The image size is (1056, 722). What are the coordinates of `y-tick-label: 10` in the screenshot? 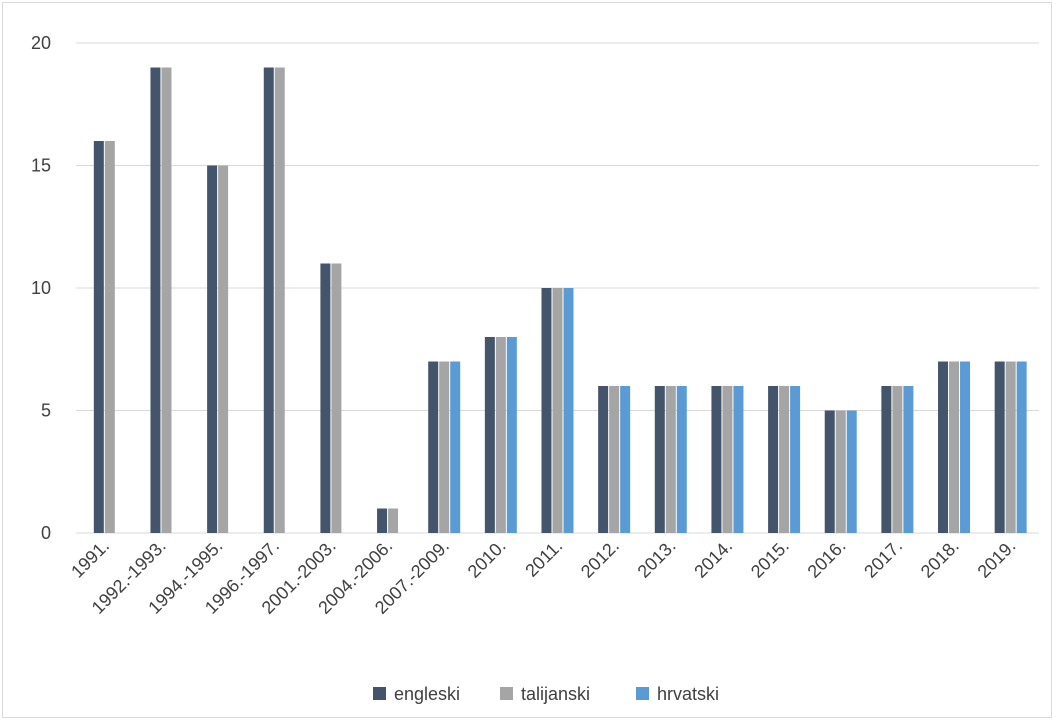 It's located at (41, 288).